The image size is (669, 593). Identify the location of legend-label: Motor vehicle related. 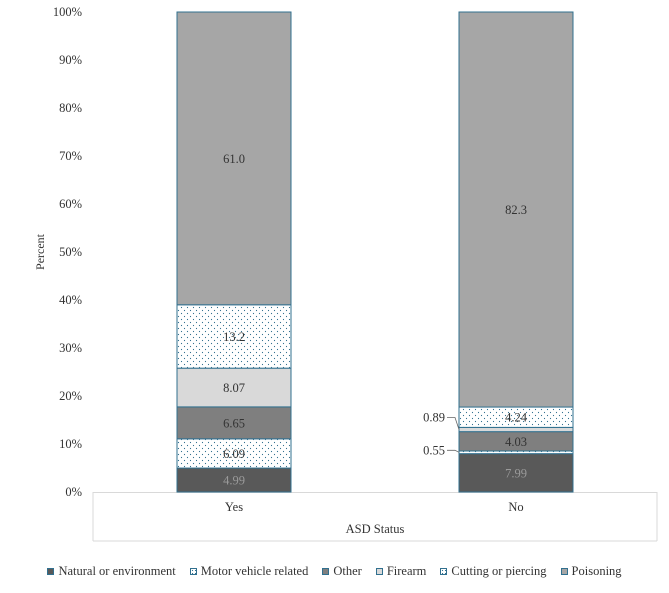
(254, 570).